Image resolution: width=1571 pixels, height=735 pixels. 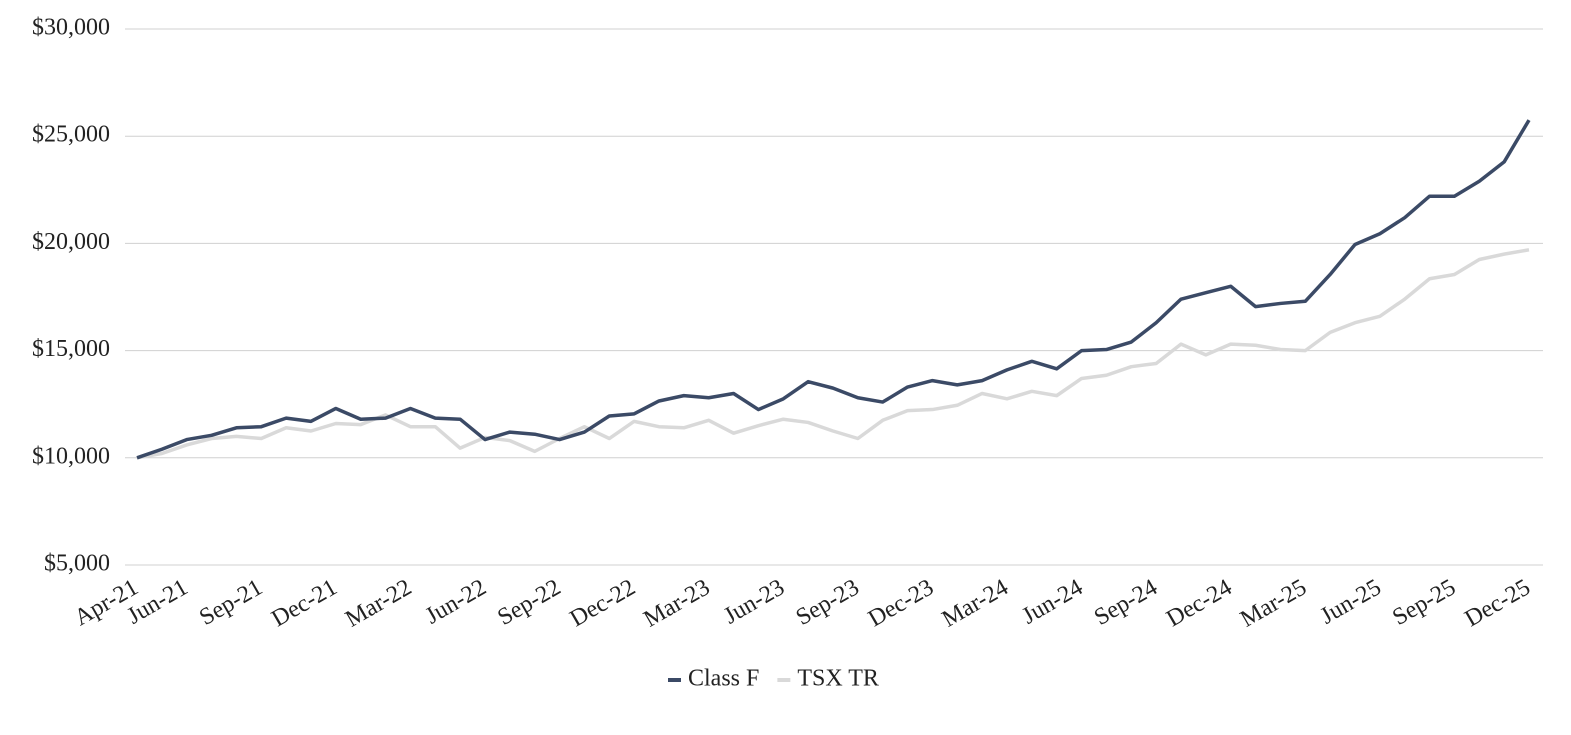 What do you see at coordinates (1199, 603) in the screenshot?
I see `x-tick-label: Dec-24` at bounding box center [1199, 603].